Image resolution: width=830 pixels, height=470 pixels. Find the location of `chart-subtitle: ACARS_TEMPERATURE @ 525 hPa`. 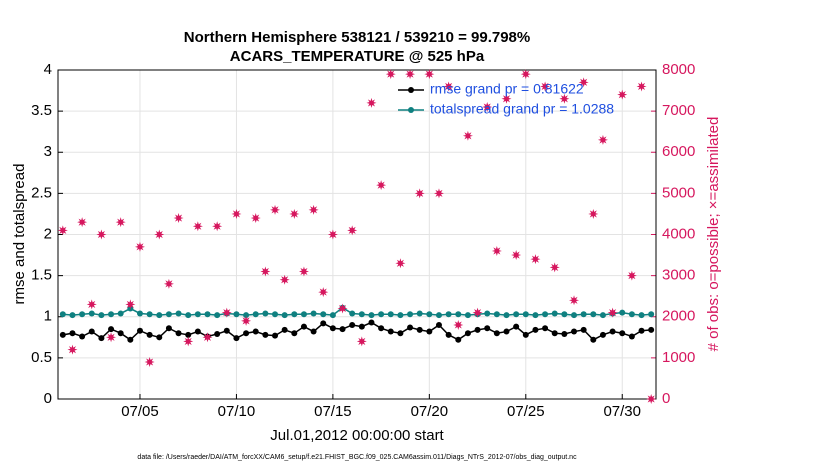

chart-subtitle: ACARS_TEMPERATURE @ 525 hPa is located at coordinates (357, 56).